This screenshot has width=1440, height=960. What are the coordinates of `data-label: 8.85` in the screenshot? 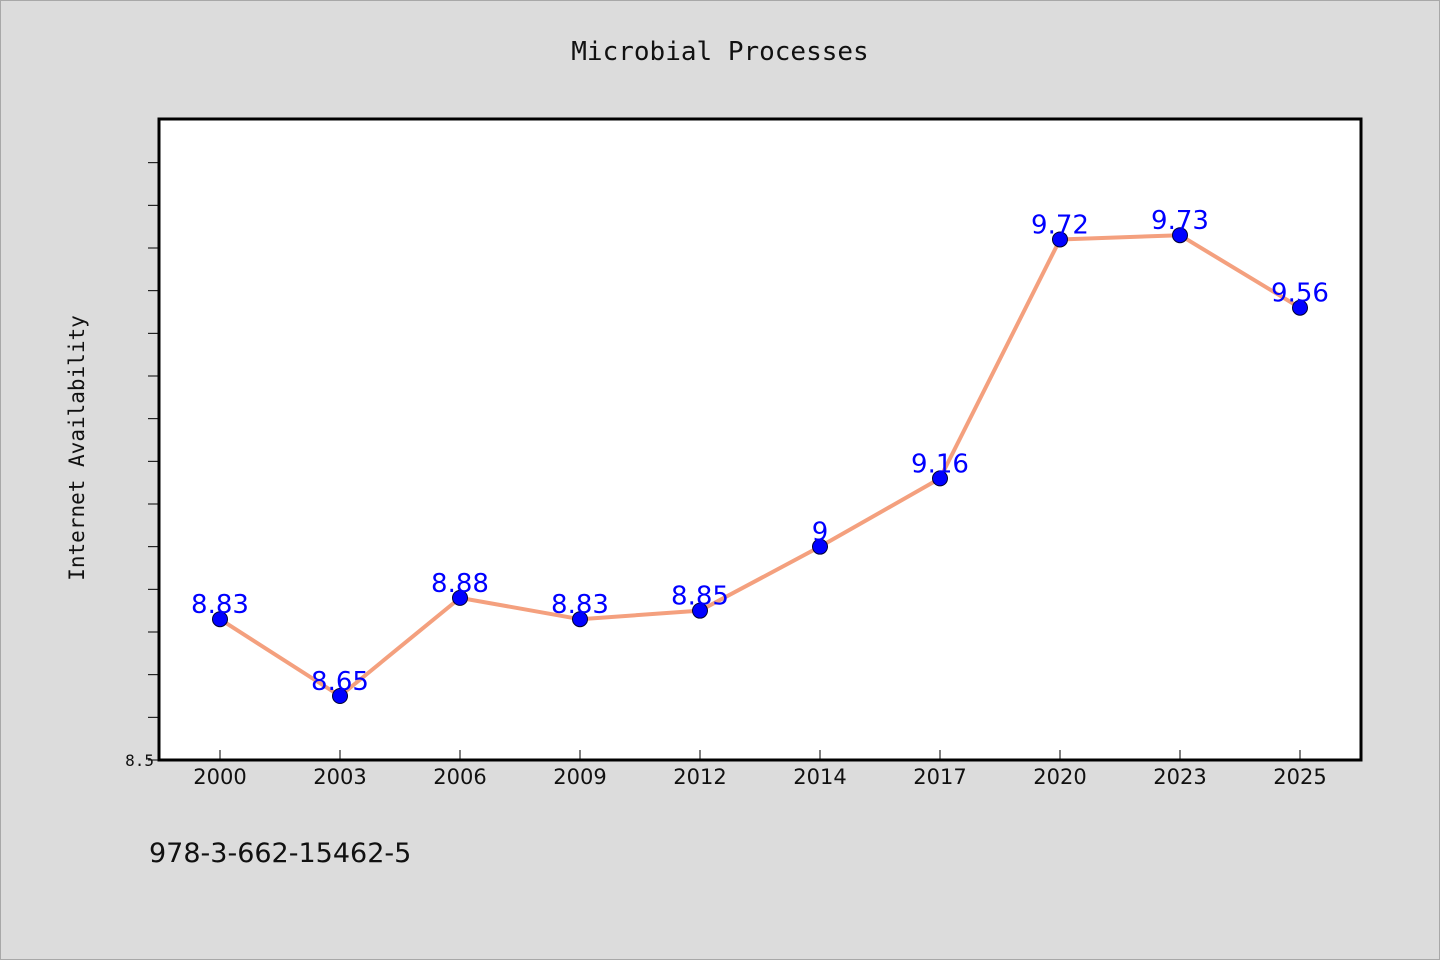 It's located at (700, 597).